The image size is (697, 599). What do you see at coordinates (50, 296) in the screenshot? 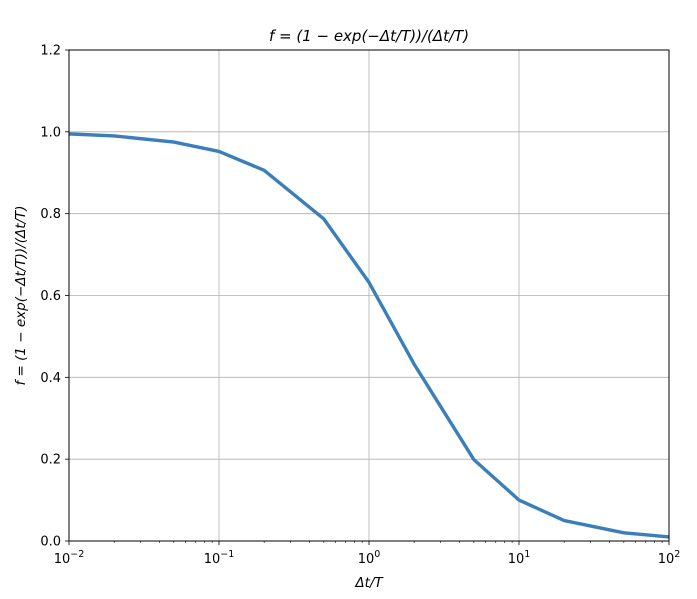
I see `y-tick-label: 0.6` at bounding box center [50, 296].